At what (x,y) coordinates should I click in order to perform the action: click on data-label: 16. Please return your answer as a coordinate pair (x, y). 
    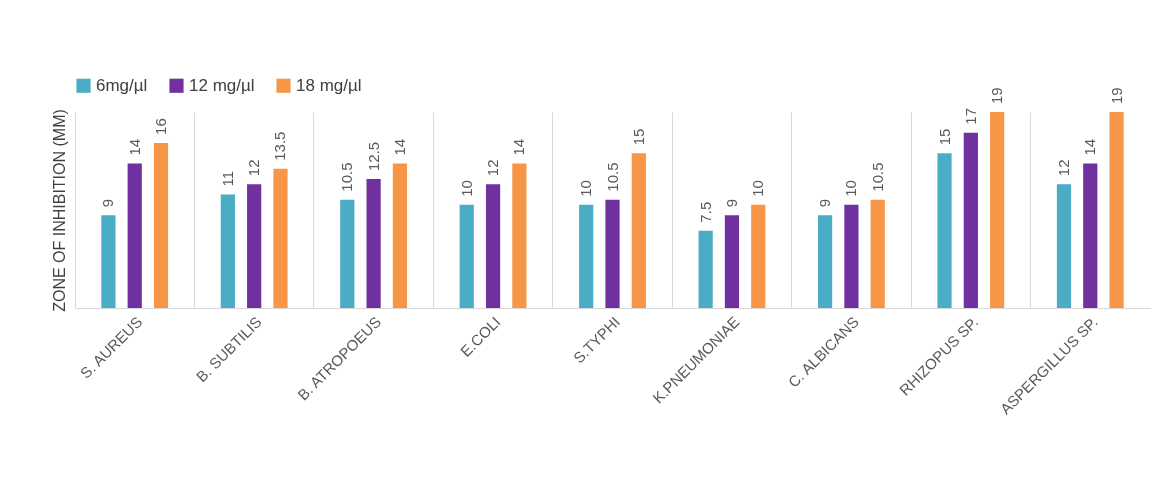
    Looking at the image, I should click on (161, 126).